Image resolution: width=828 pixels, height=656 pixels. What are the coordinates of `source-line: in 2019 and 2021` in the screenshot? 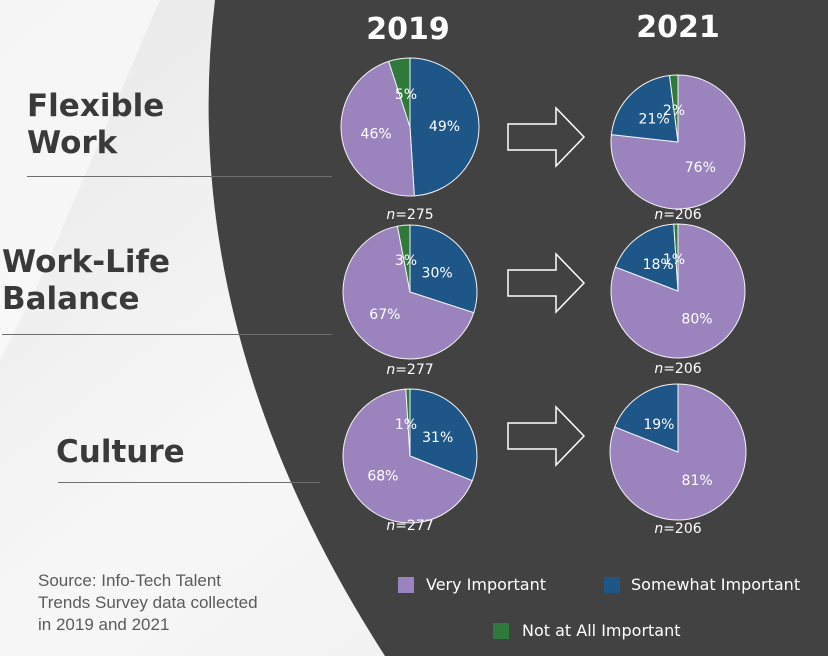 It's located at (104, 625).